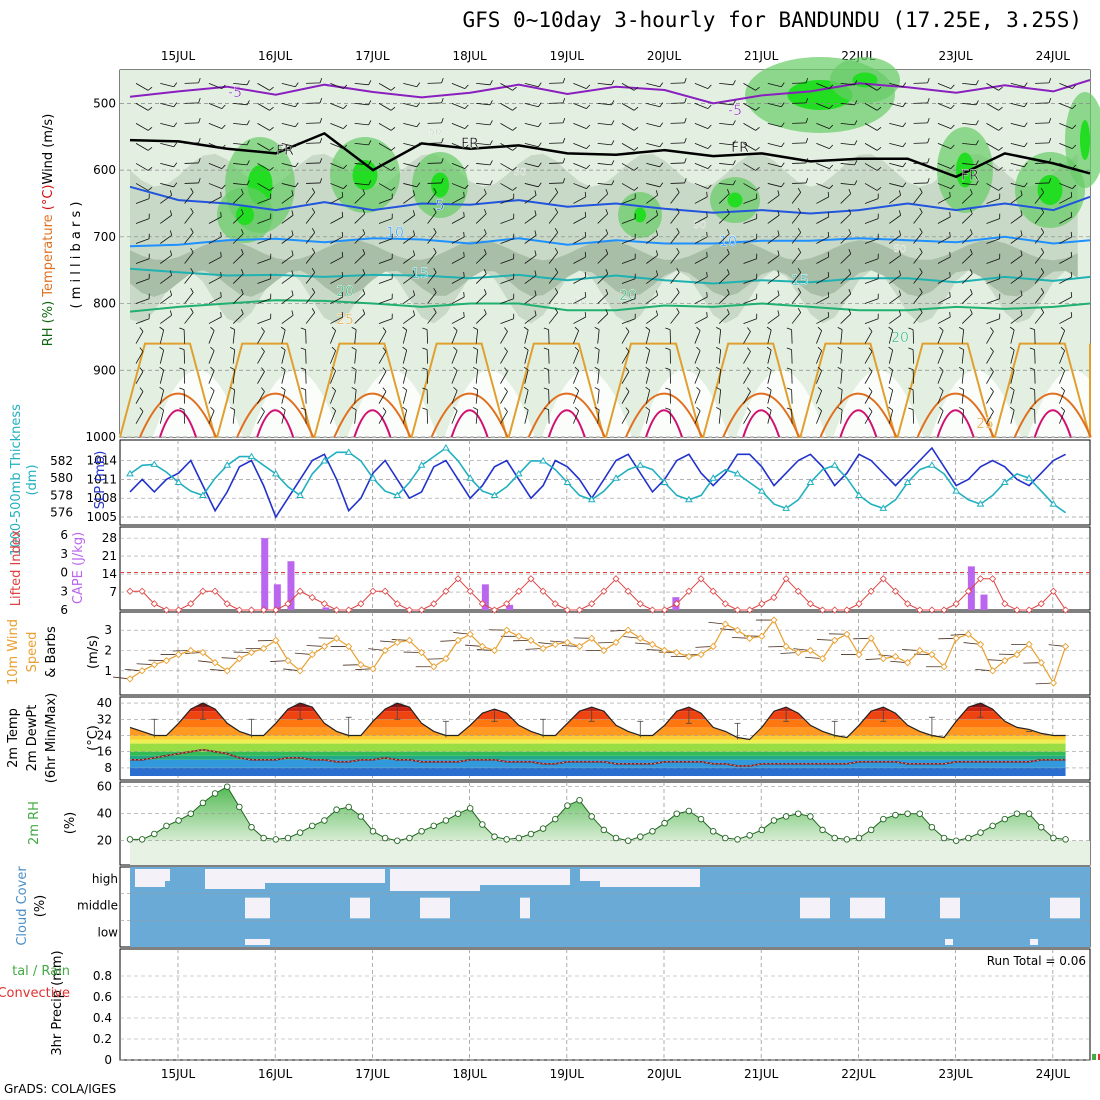 This screenshot has height=1100, width=1100. Describe the element at coordinates (102, 997) in the screenshot. I see `precip-tick-label: 0.6` at that location.